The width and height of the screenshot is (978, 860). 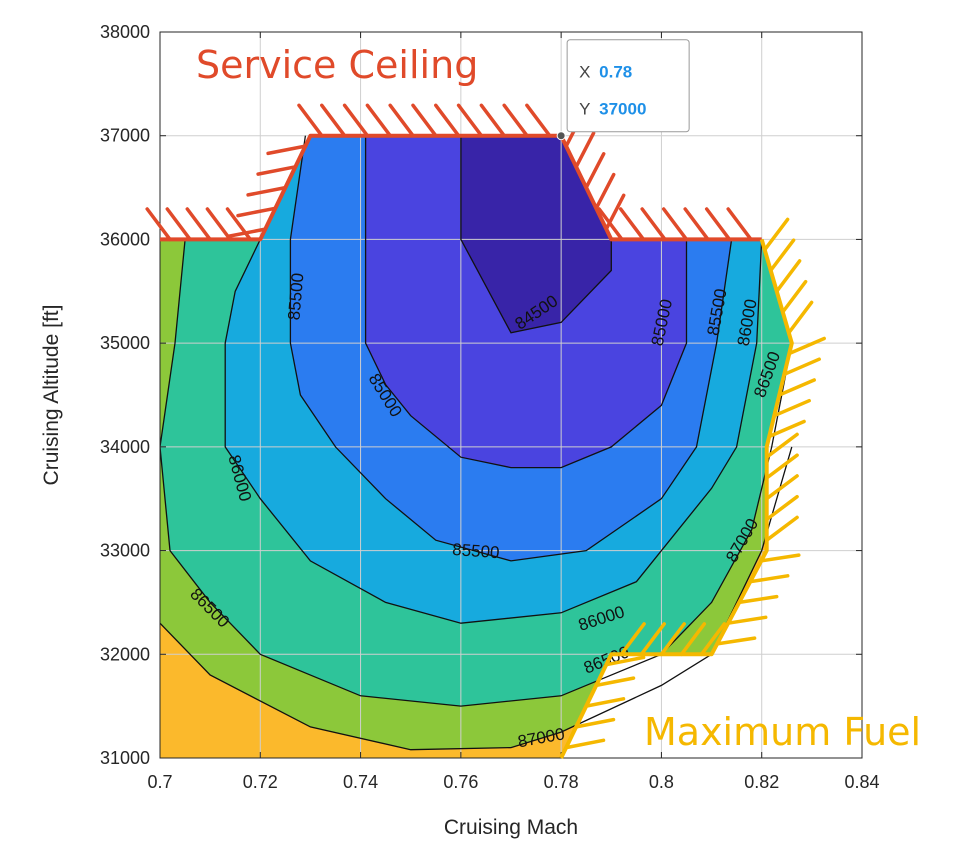 I want to click on y-tick-label: 36000, so click(x=125, y=239).